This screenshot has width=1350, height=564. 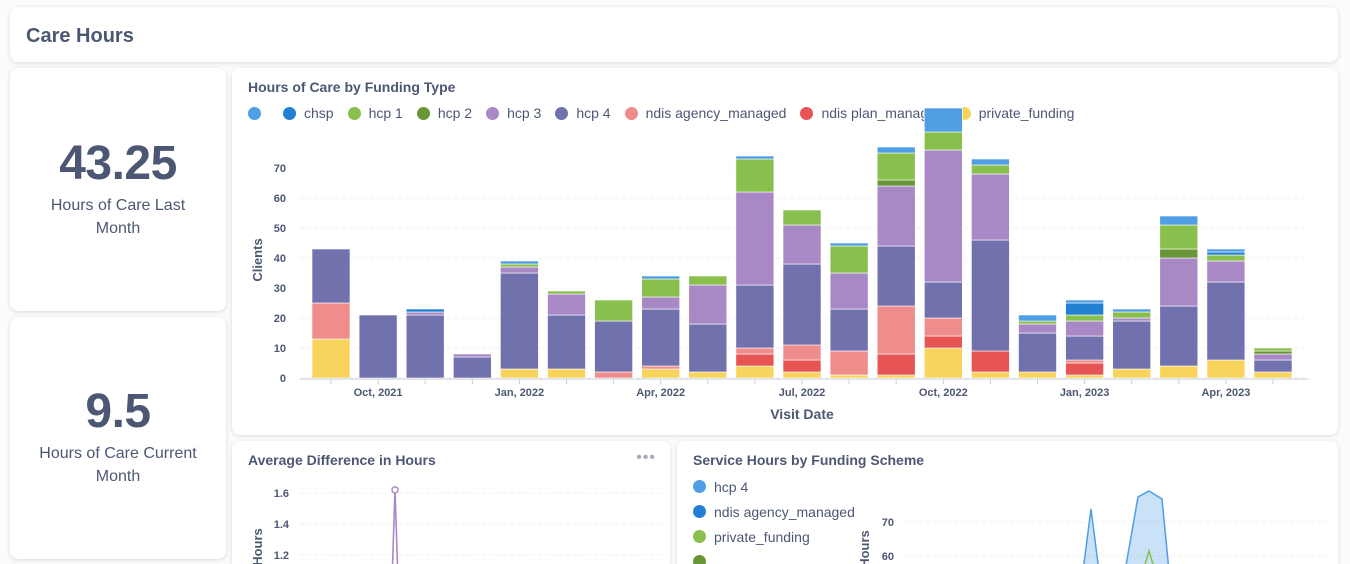 What do you see at coordinates (375, 113) in the screenshot?
I see `legend-item: hcp 1` at bounding box center [375, 113].